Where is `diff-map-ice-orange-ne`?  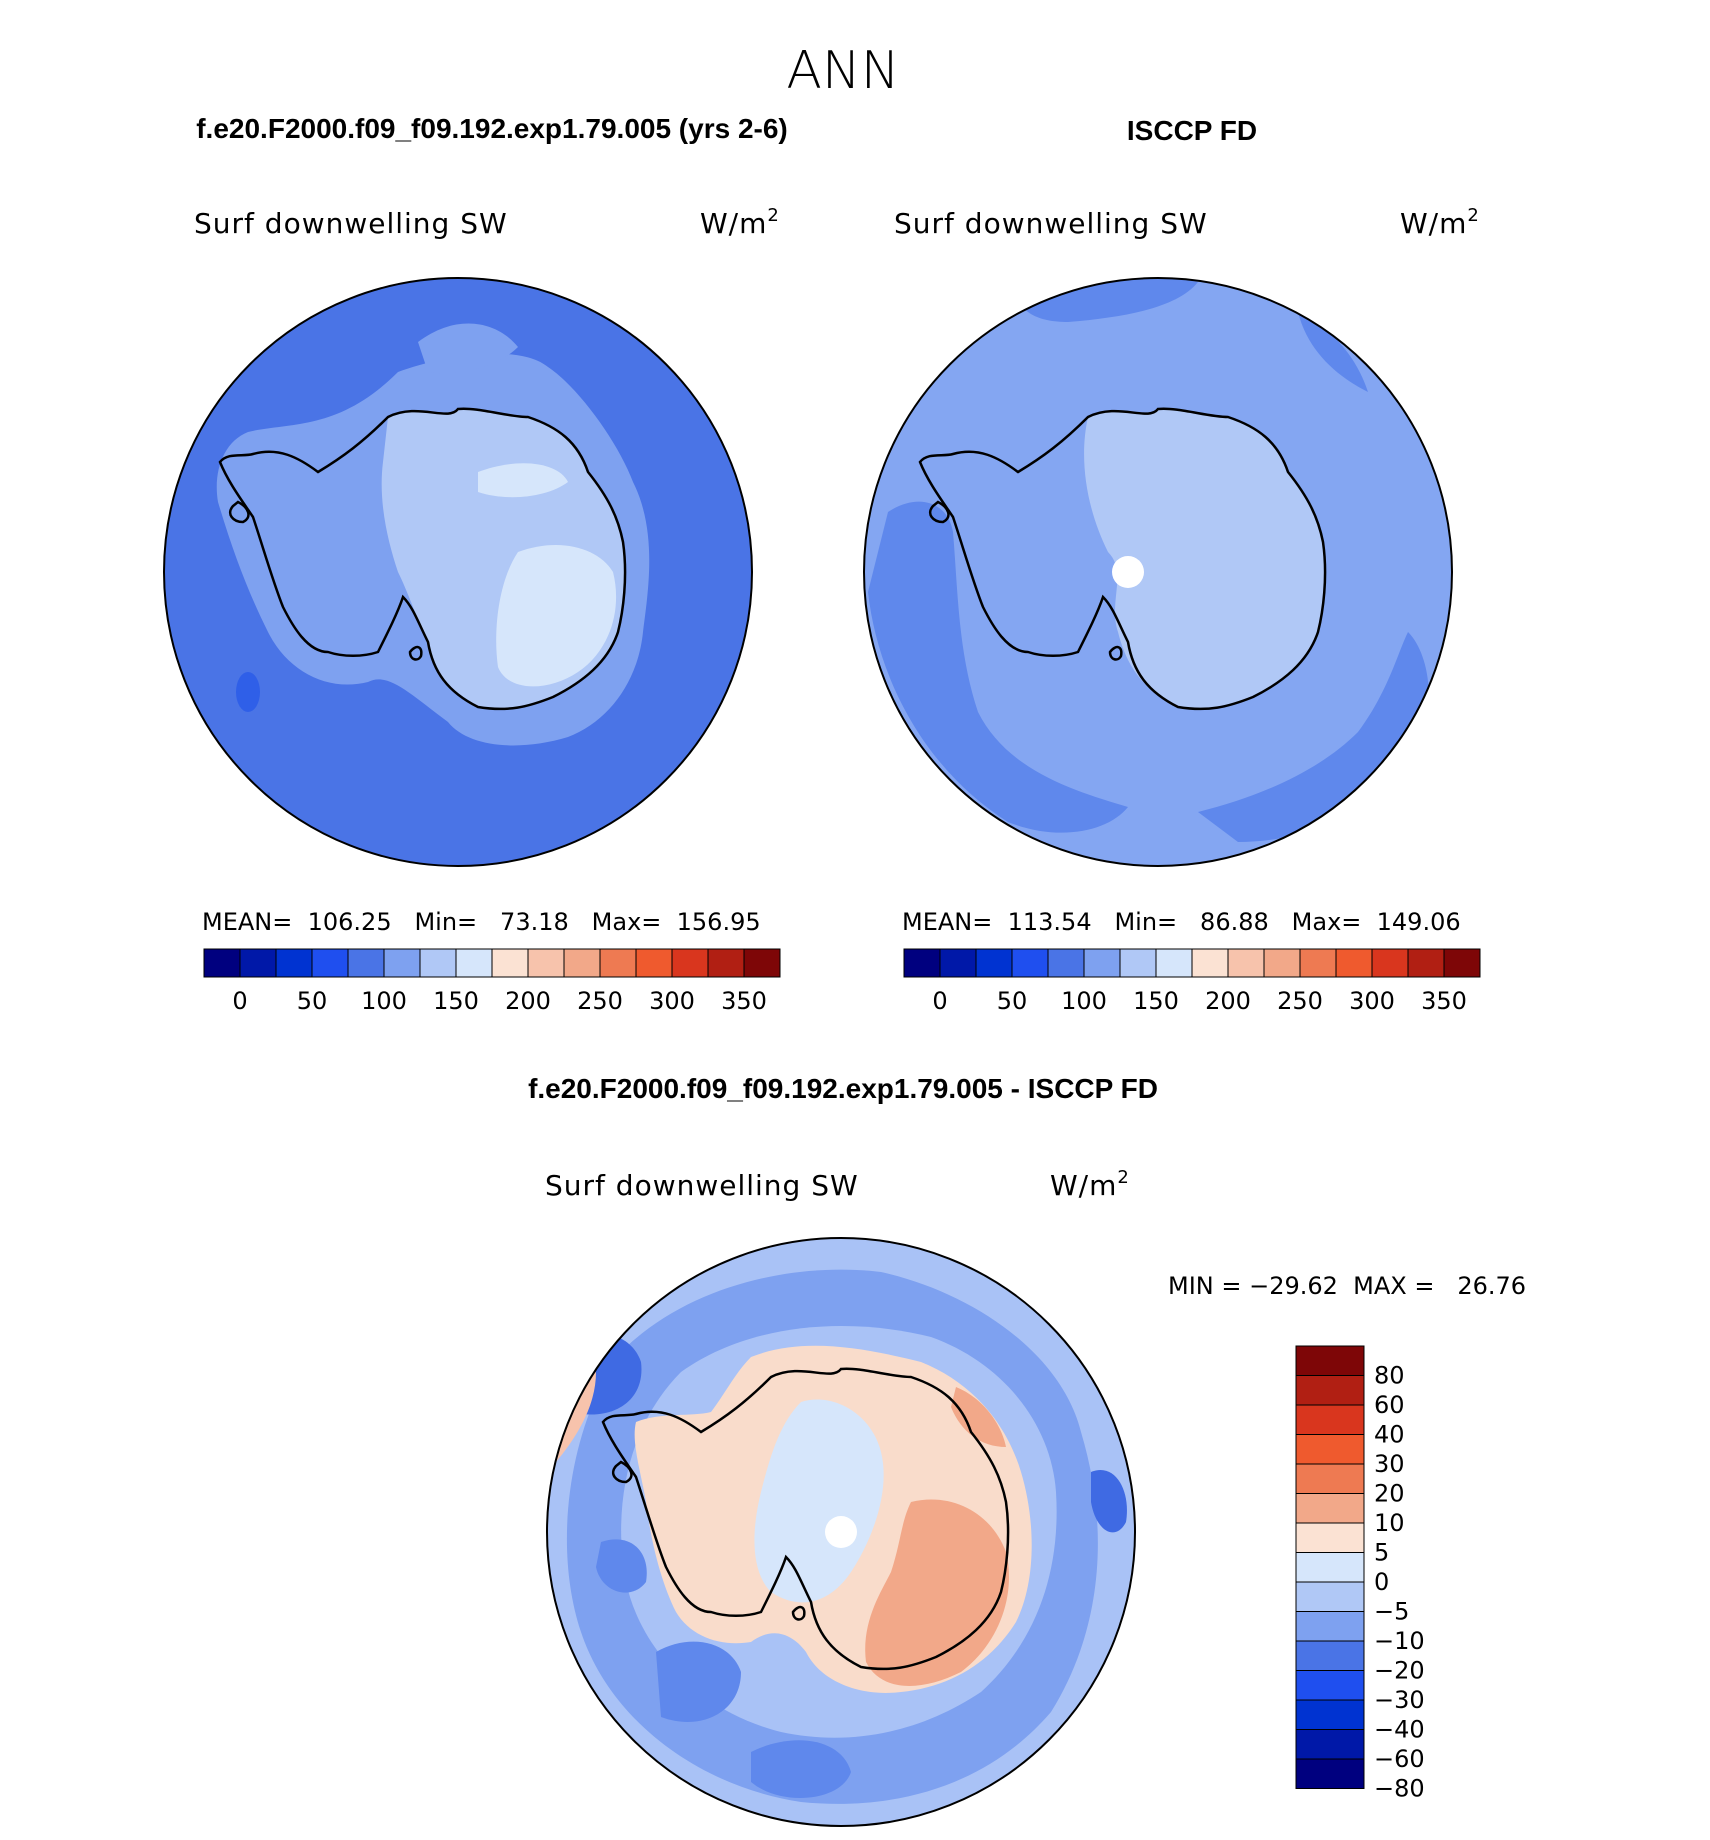
diff-map-ice-orange-ne is located at coordinates (978, 1417).